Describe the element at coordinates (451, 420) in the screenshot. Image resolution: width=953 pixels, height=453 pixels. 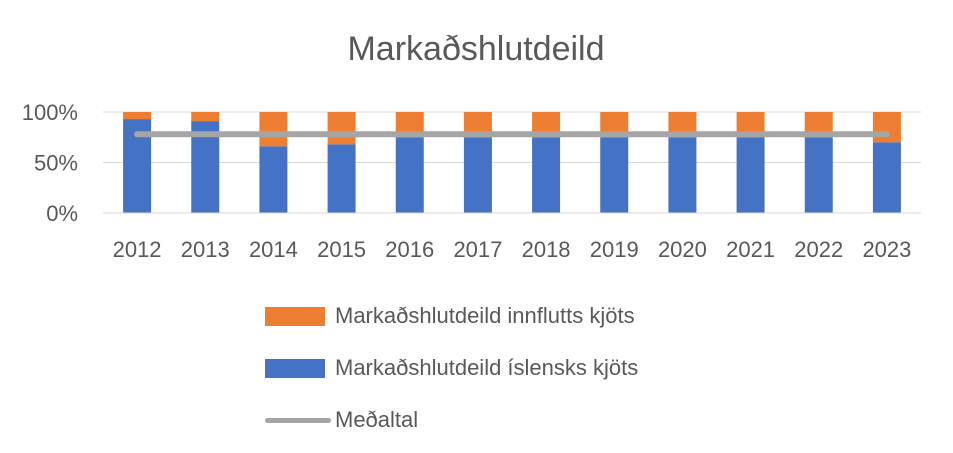
I see `legend-item-average: Meðaltal` at that location.